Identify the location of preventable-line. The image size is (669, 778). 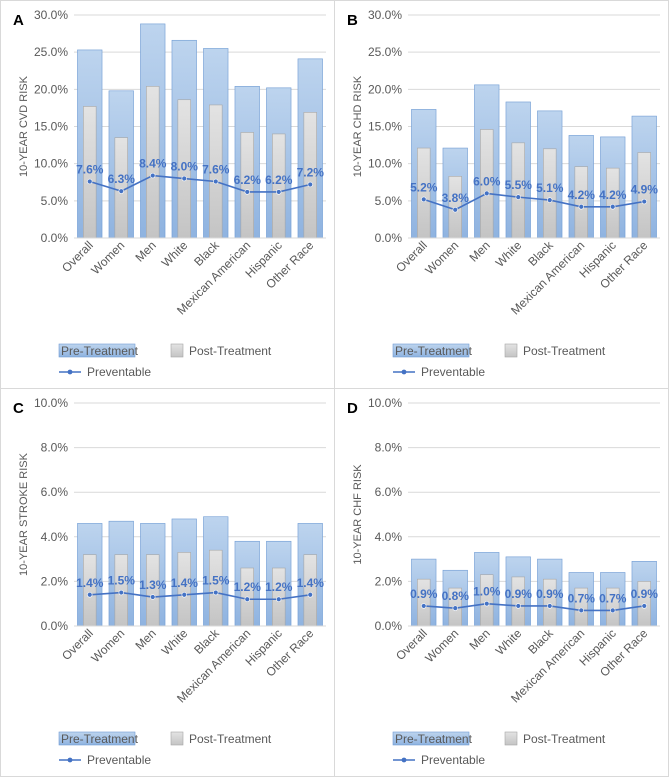
(200, 596).